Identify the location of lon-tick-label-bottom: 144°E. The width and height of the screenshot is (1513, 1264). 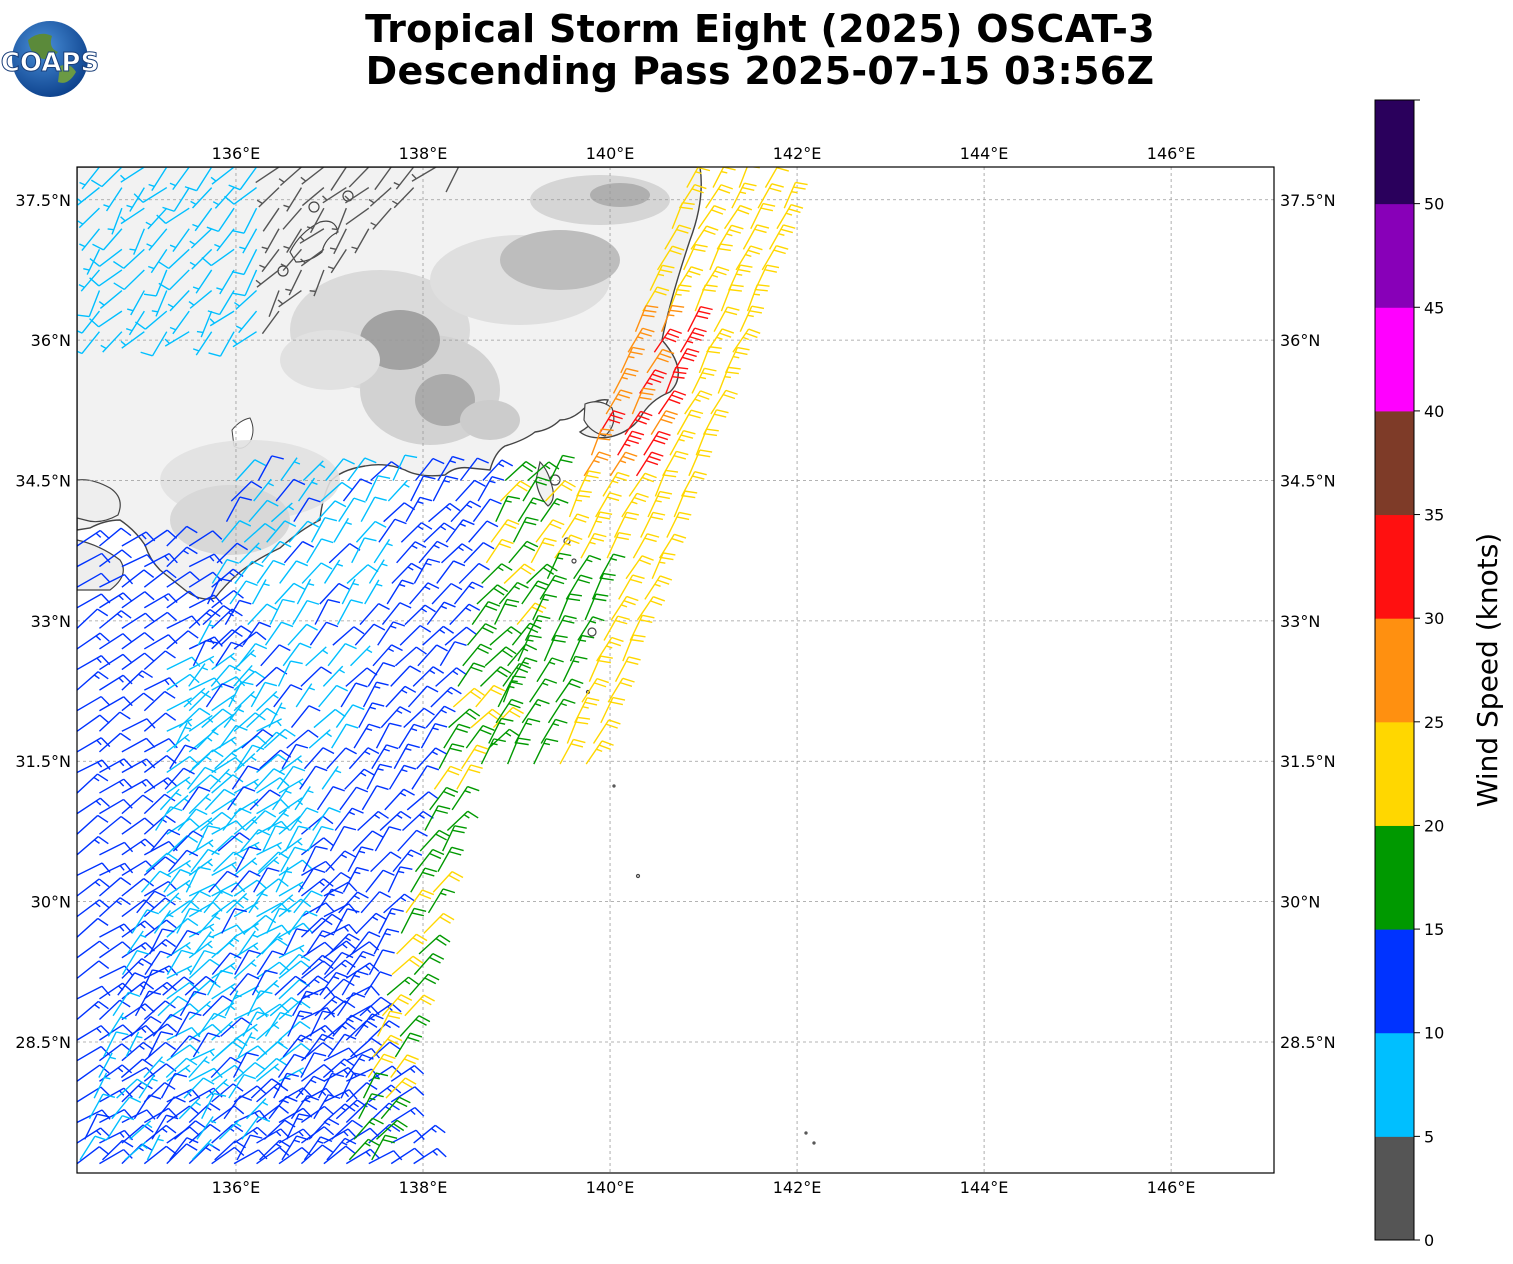
(984, 1187).